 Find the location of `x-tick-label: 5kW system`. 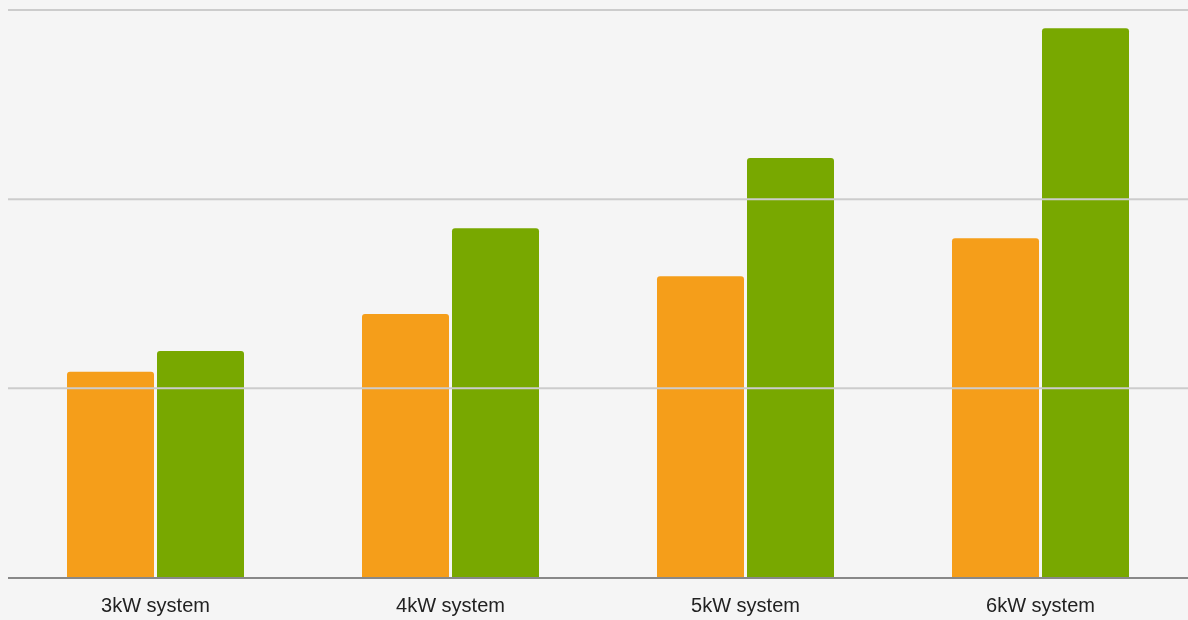

x-tick-label: 5kW system is located at coordinates (745, 605).